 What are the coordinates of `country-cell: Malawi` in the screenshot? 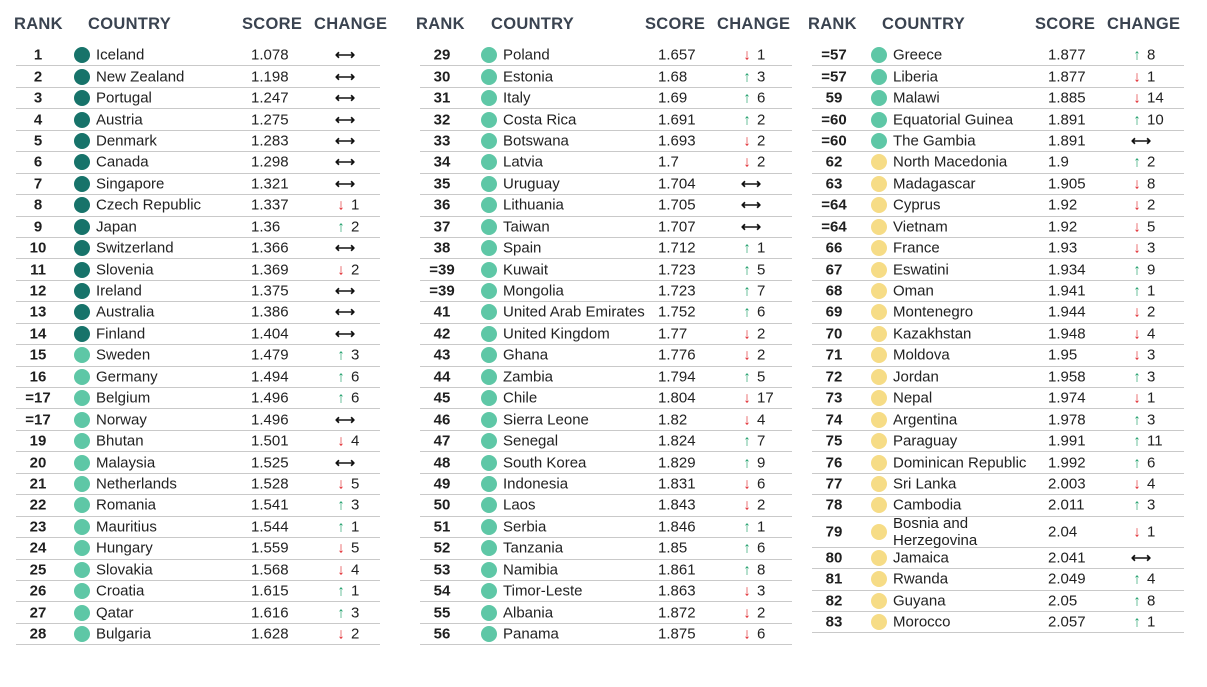 It's located at (916, 98).